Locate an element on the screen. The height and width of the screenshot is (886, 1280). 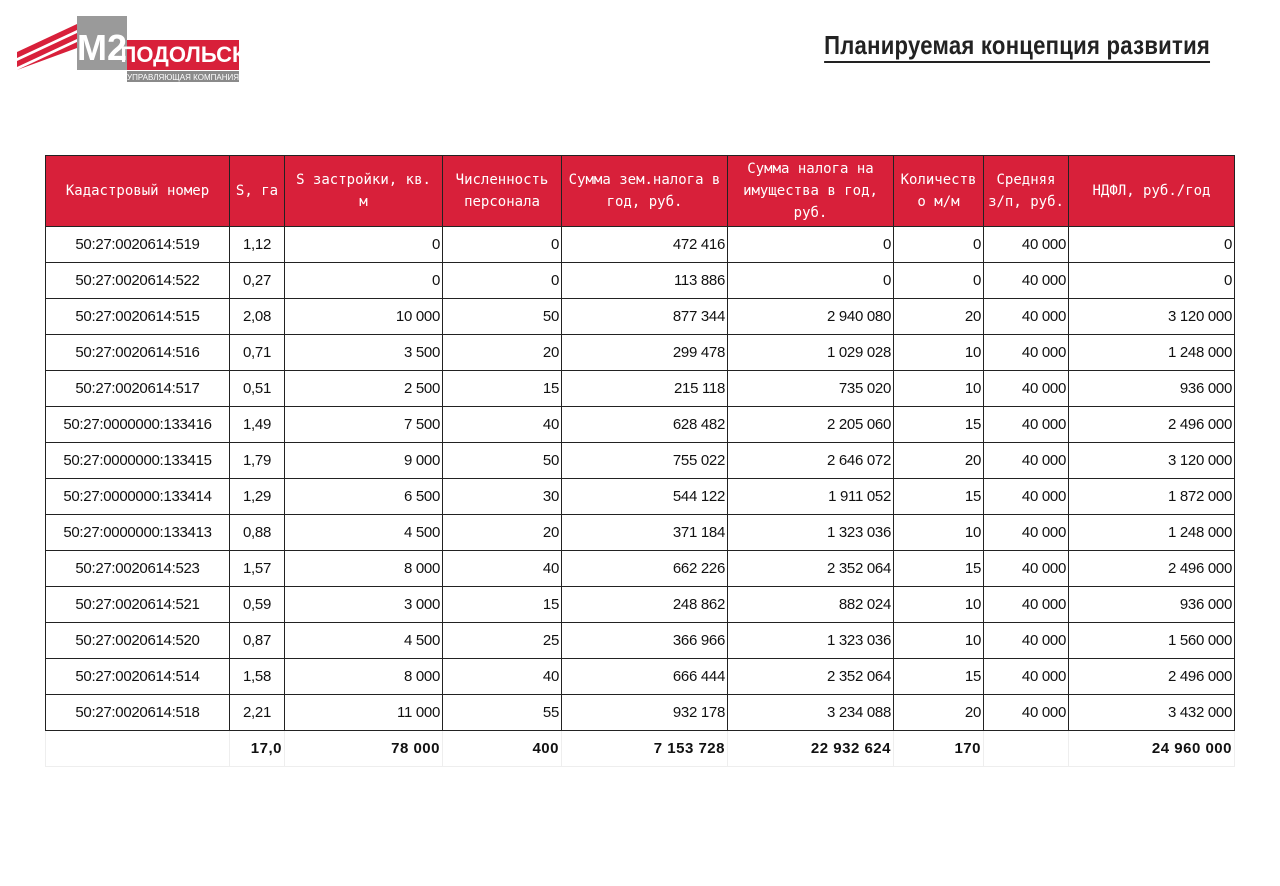
column-header: НДФЛ, руб./год is located at coordinates (1151, 191).